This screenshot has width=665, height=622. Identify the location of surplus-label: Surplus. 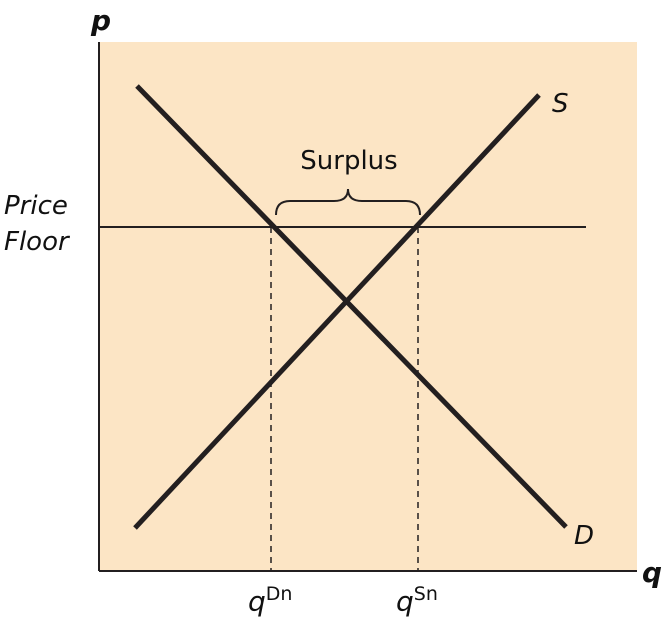
(348, 161).